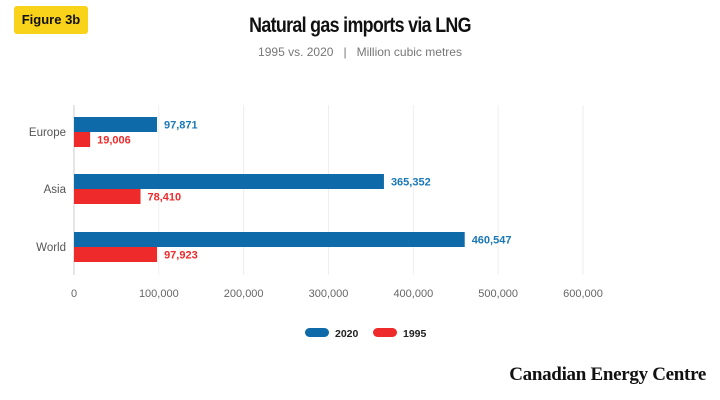 This screenshot has height=400, width=720. I want to click on legend-swatch-1995, so click(385, 332).